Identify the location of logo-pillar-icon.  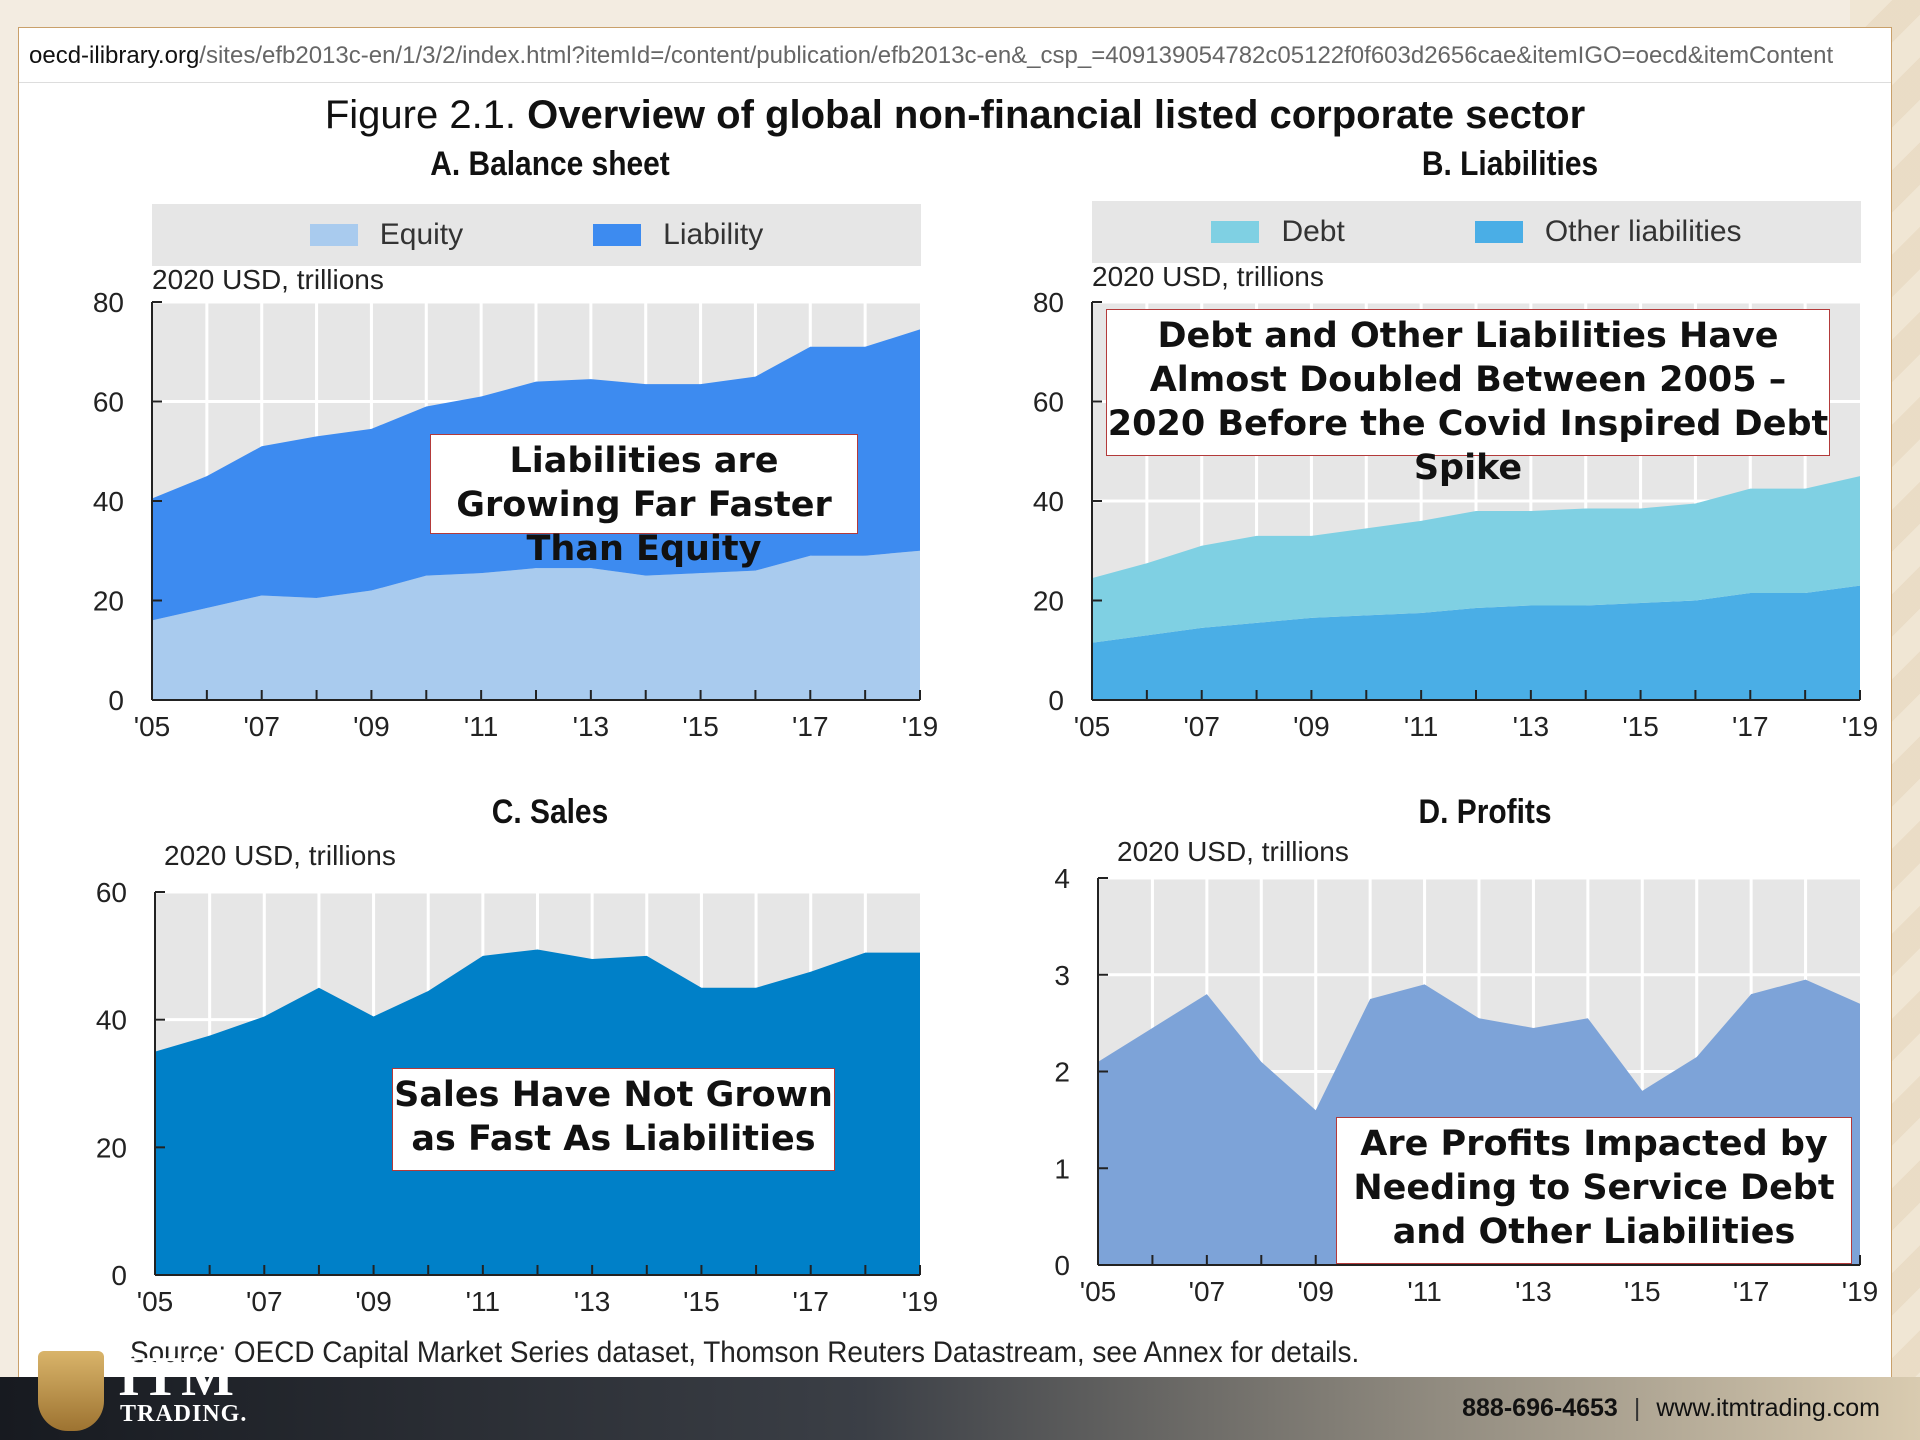
(71, 1391).